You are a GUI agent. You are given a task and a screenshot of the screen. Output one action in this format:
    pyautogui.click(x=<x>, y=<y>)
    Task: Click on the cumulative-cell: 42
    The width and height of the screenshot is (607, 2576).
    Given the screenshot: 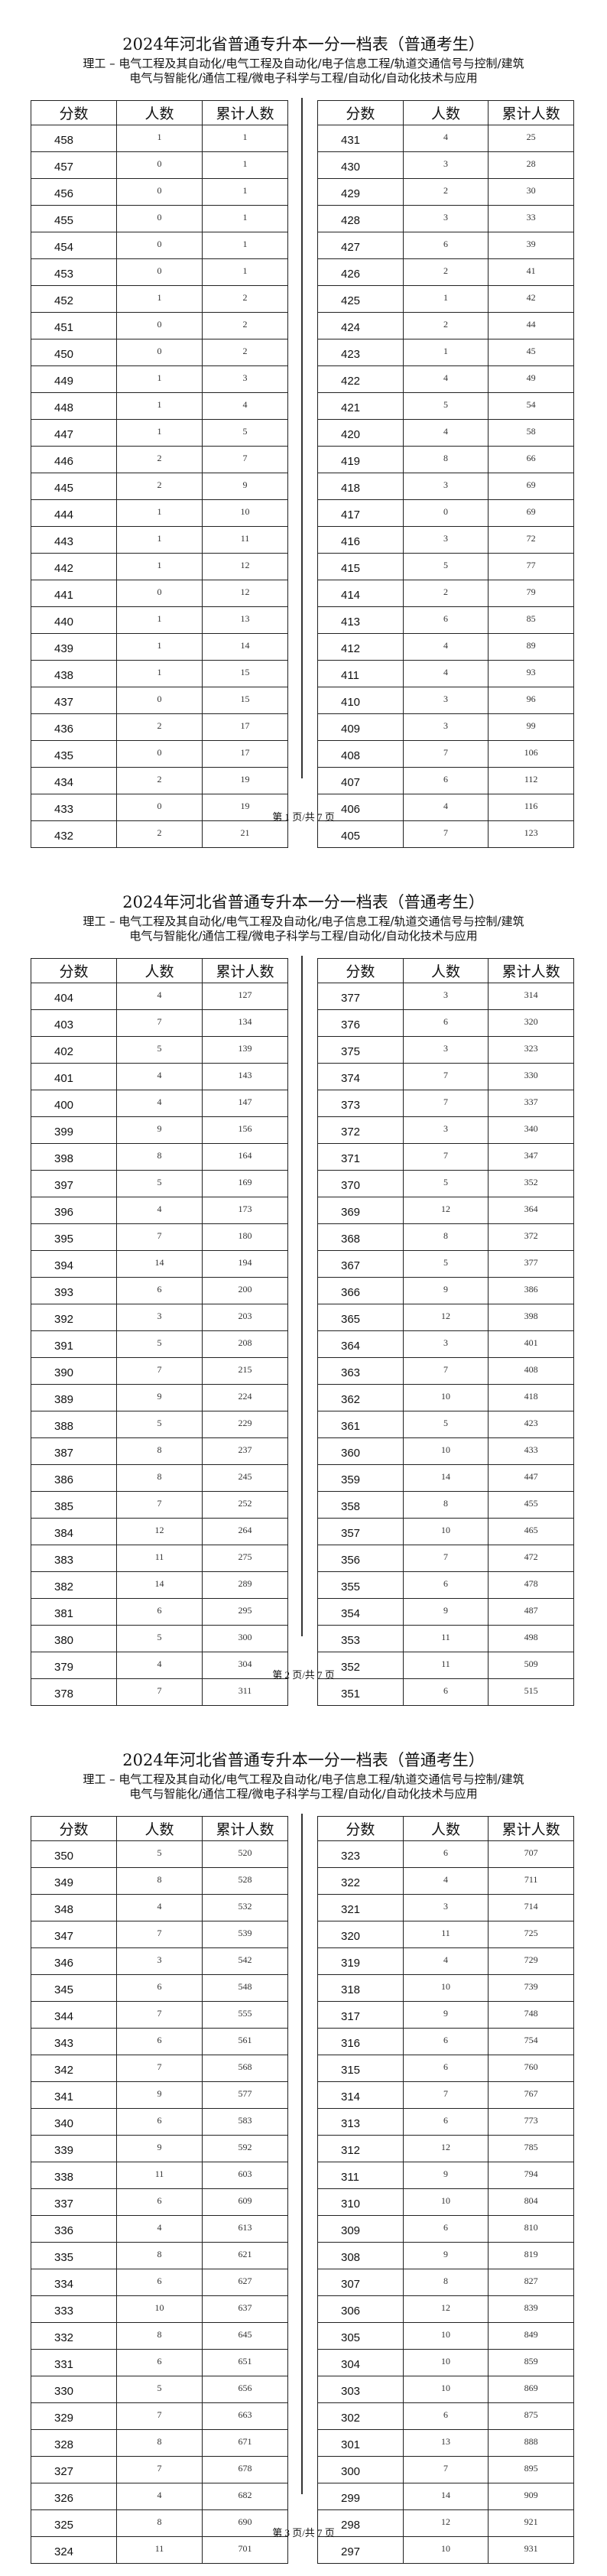 What is the action you would take?
    pyautogui.click(x=531, y=299)
    